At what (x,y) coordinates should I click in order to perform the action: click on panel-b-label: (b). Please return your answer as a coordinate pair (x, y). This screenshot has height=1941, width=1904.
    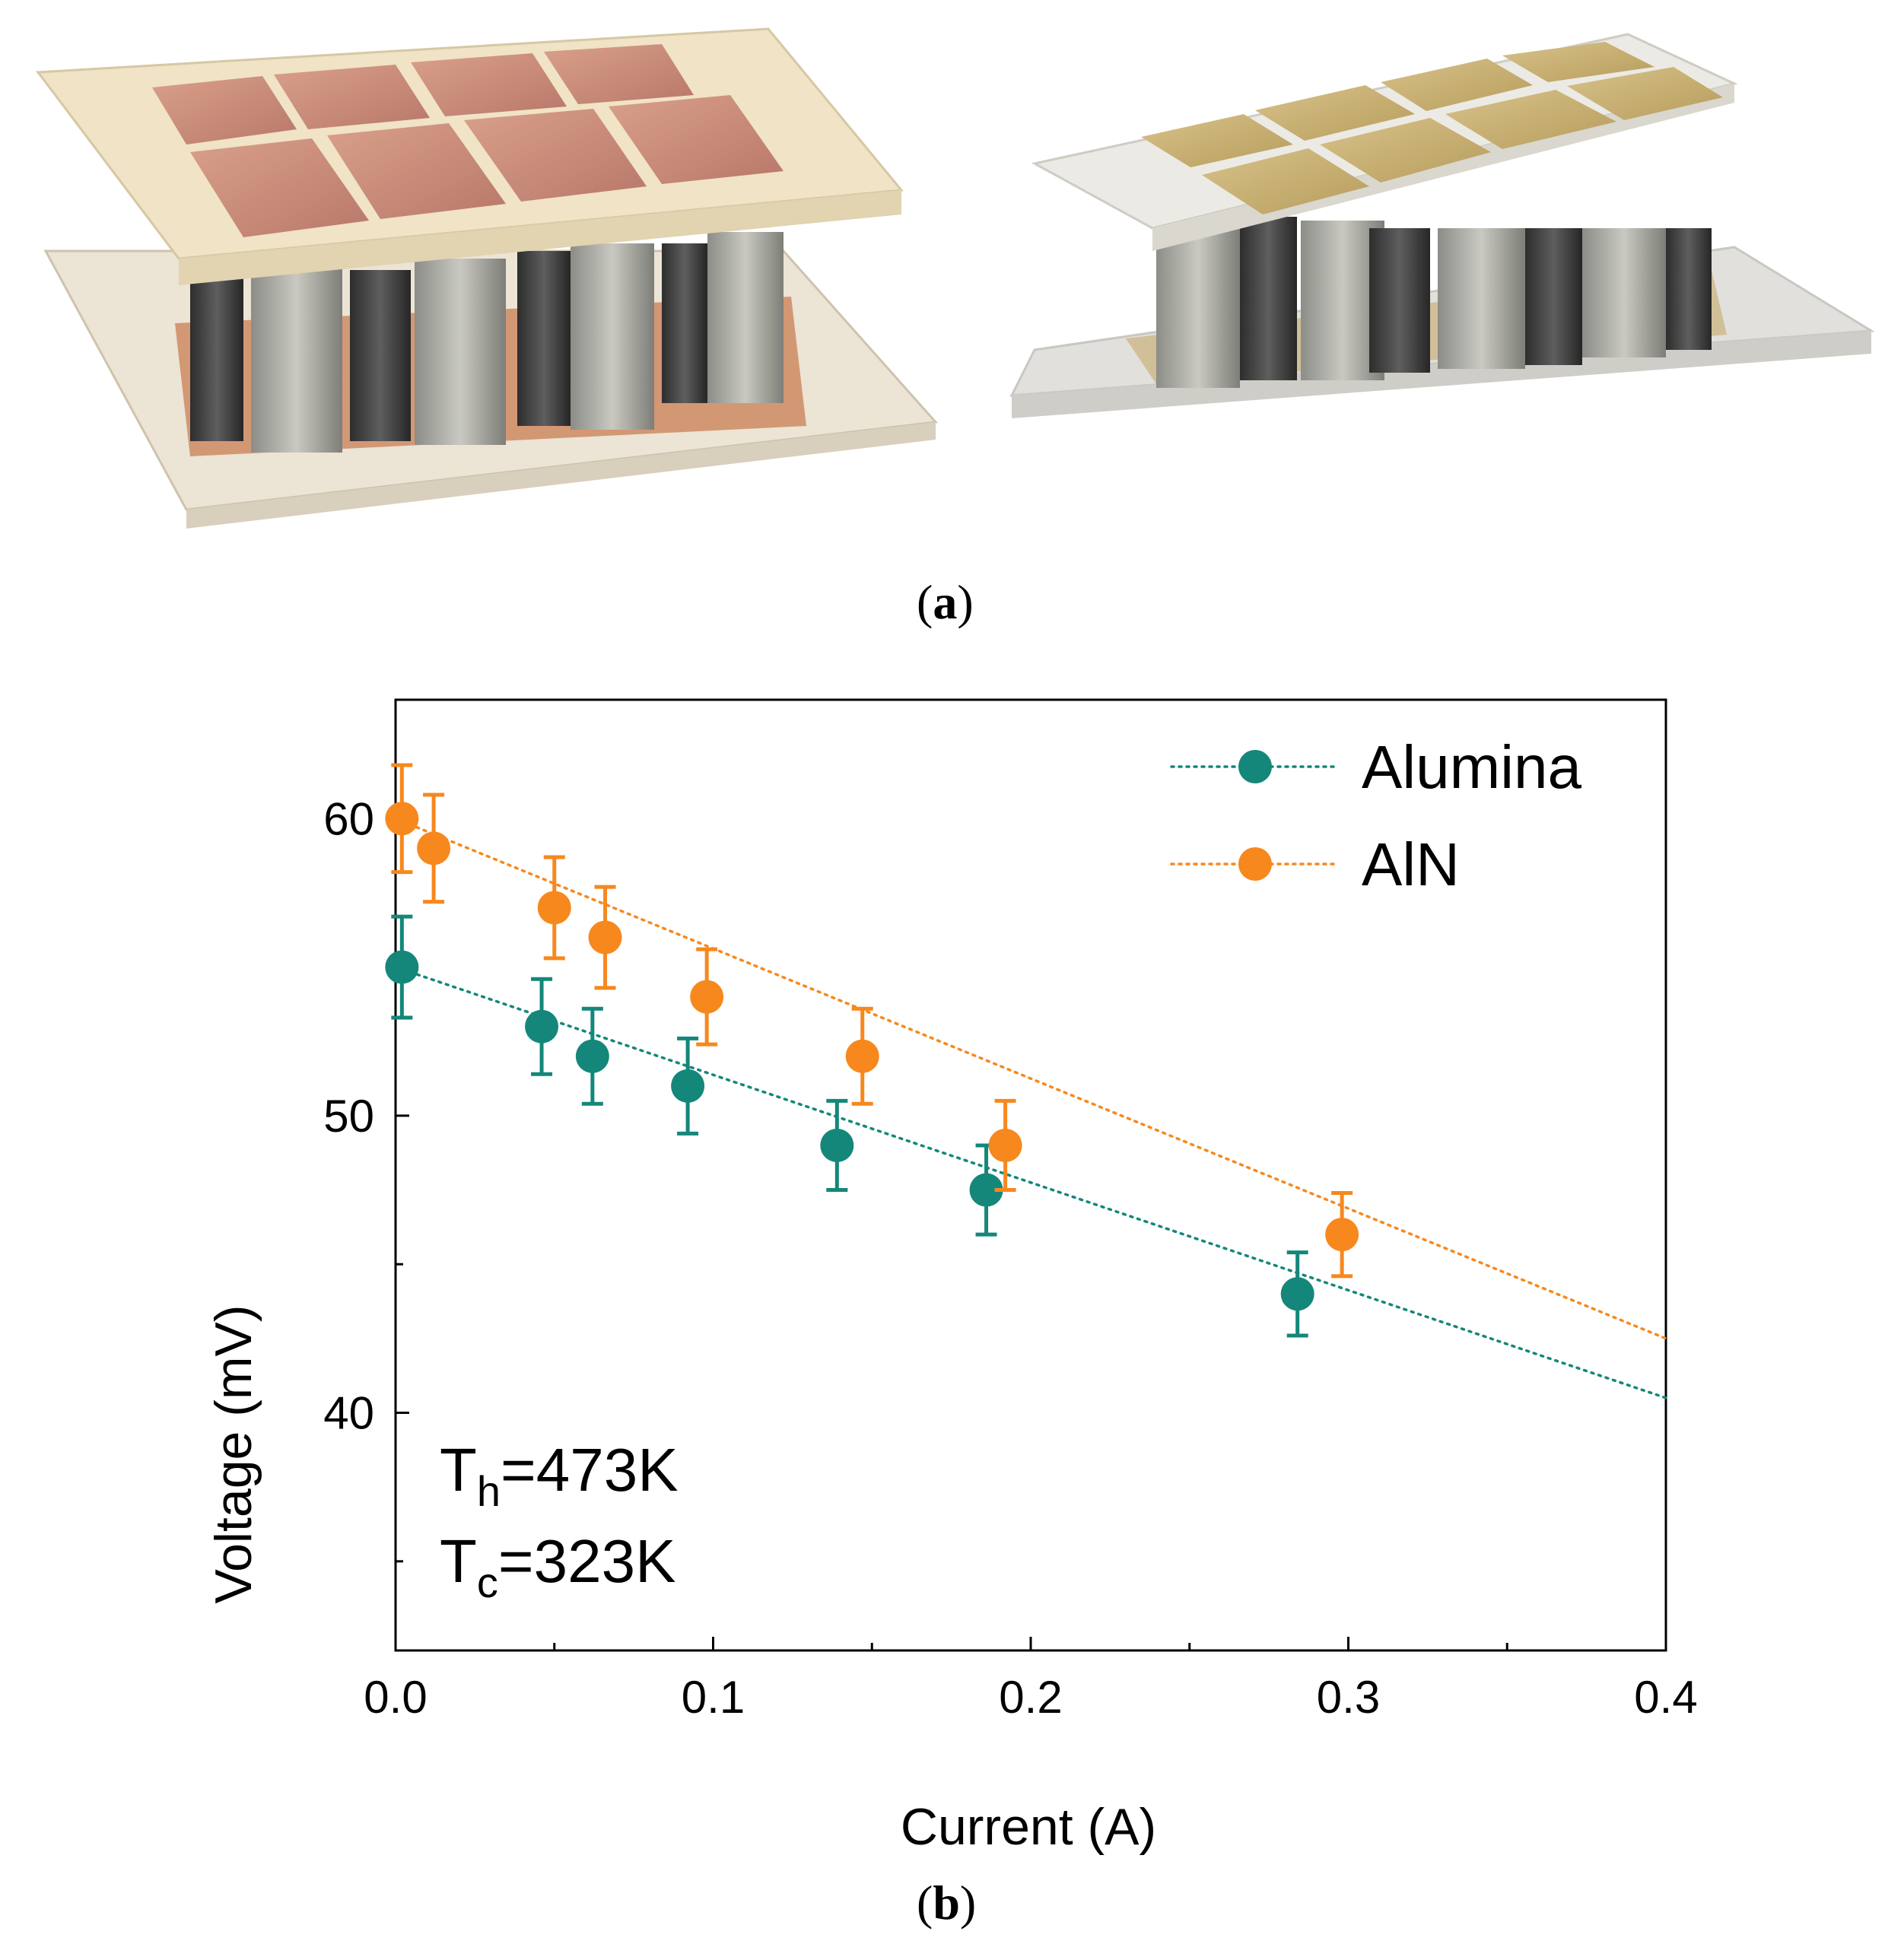
    Looking at the image, I should click on (947, 1903).